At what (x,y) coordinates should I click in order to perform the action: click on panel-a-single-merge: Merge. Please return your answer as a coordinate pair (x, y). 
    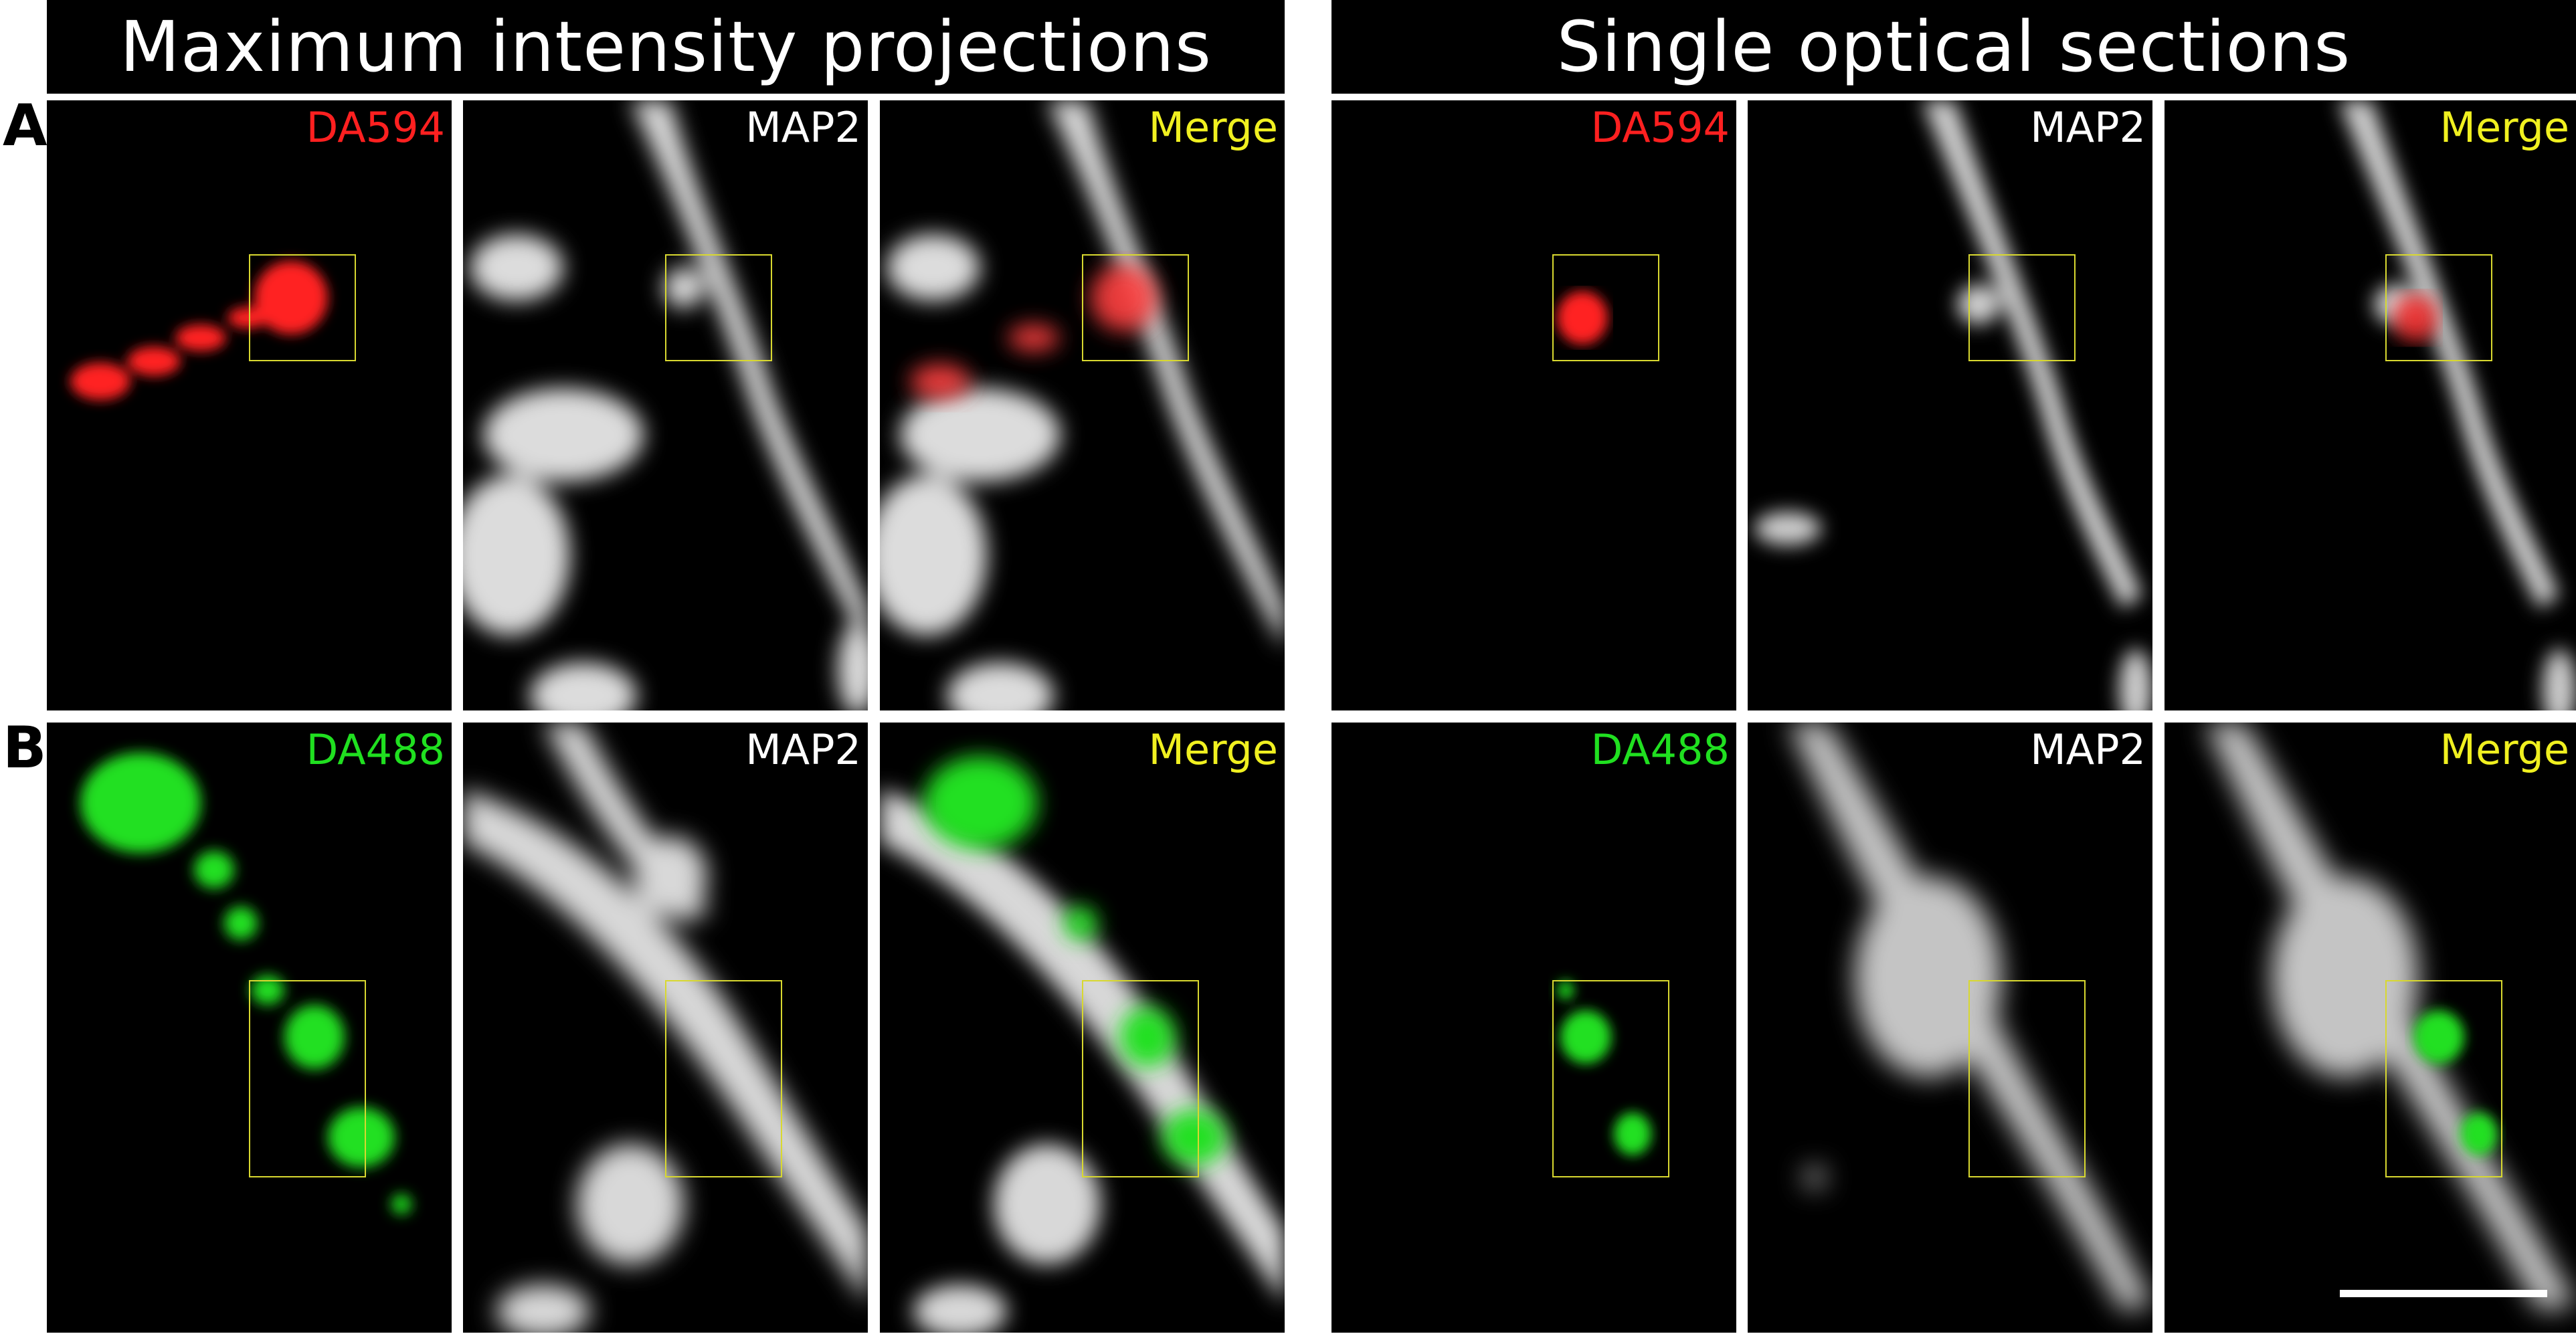
    Looking at the image, I should click on (2370, 405).